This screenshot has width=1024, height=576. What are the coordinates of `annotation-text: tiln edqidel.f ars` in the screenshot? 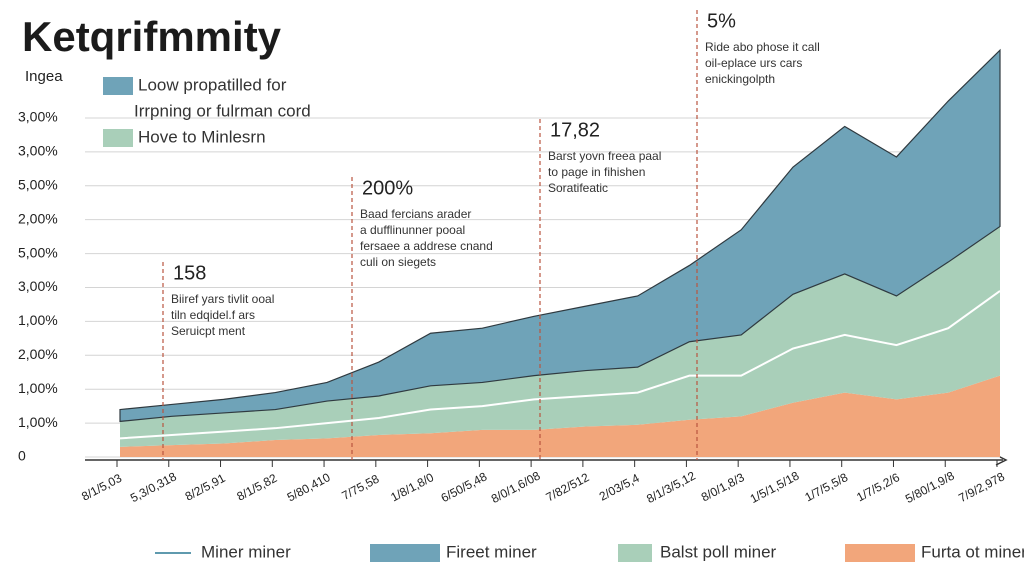 It's located at (213, 315).